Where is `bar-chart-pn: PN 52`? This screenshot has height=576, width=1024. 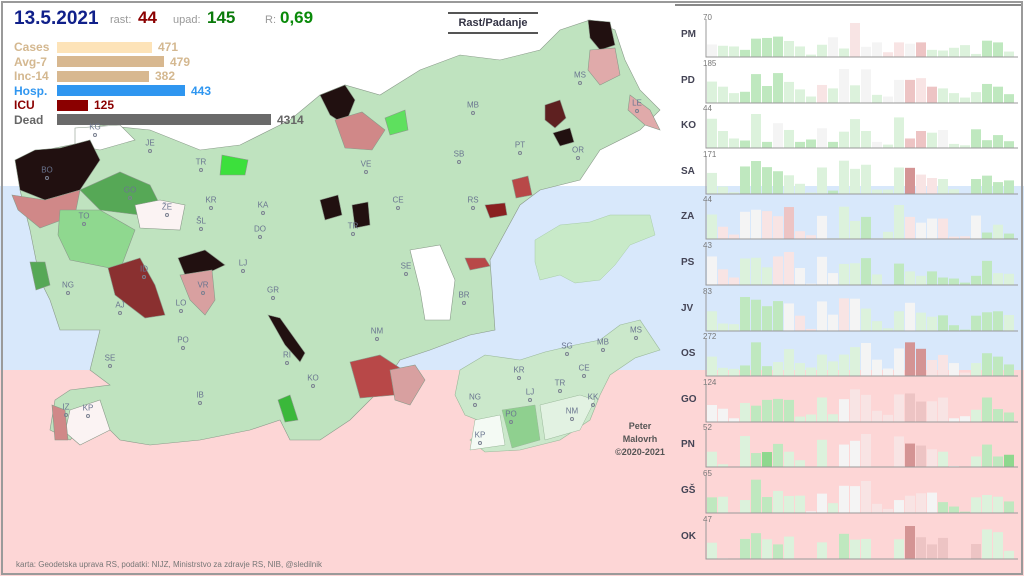 bar-chart-pn: PN 52 is located at coordinates (848, 446).